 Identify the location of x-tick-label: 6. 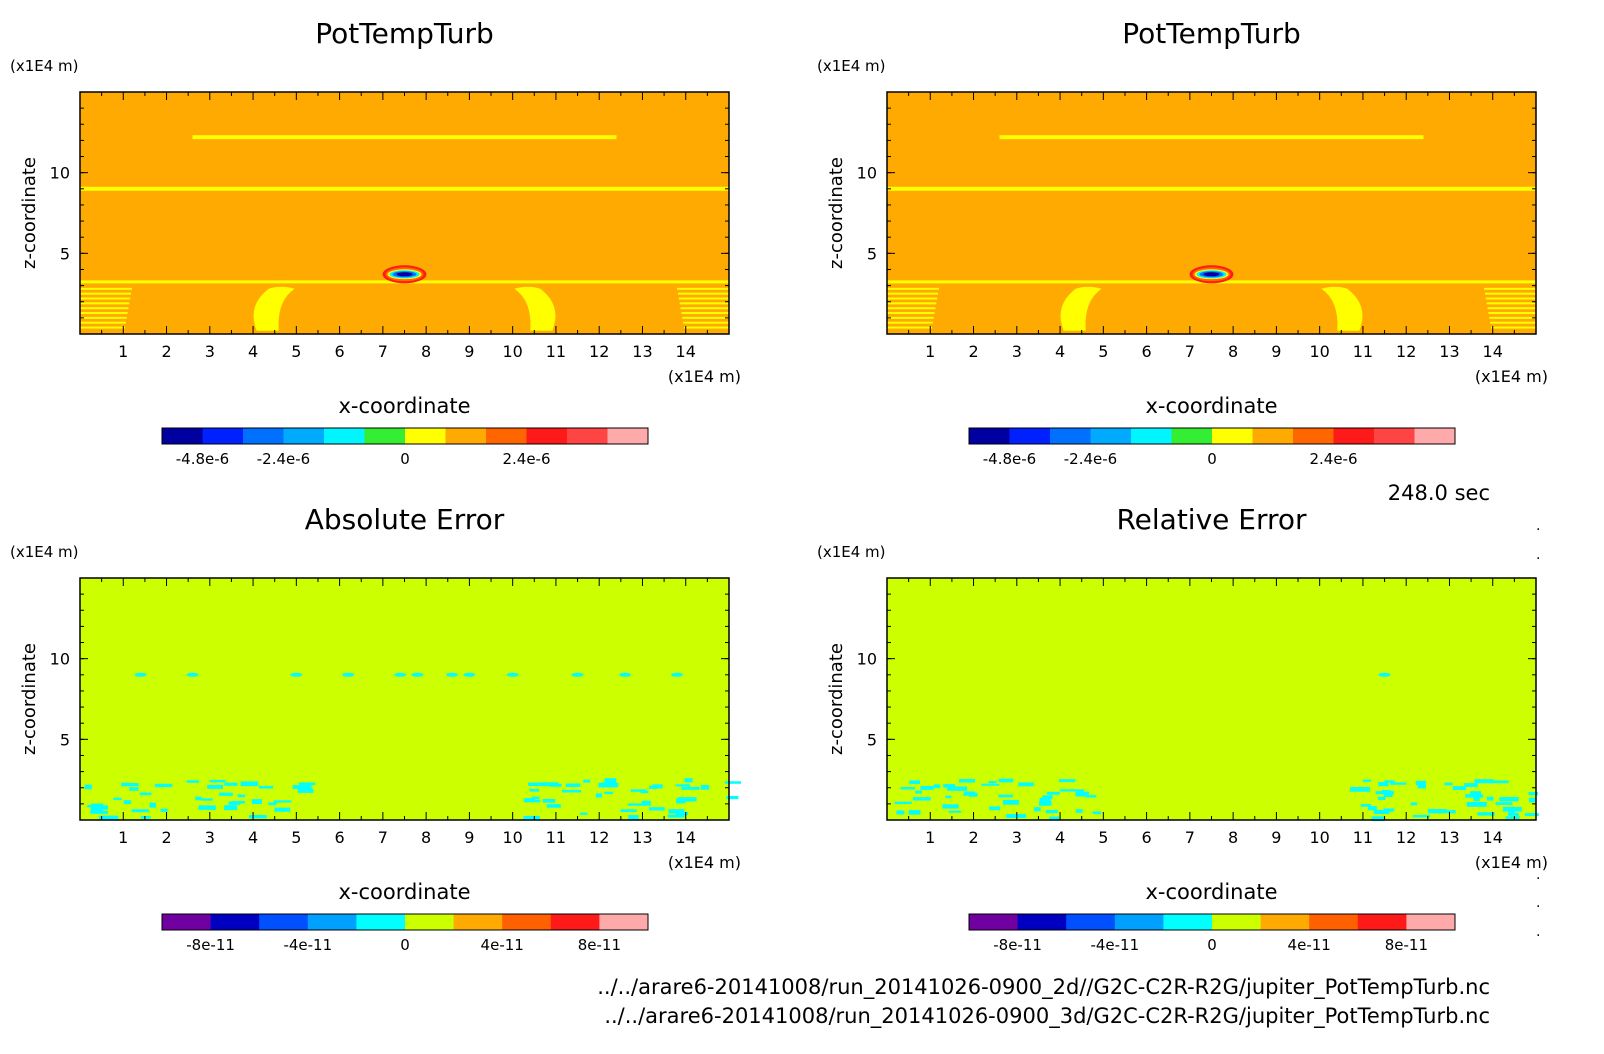
(1147, 837).